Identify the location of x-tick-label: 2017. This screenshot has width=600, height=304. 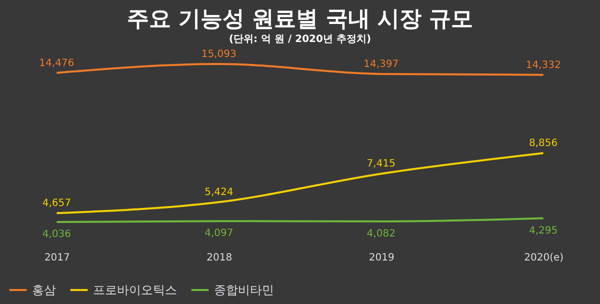
(57, 258).